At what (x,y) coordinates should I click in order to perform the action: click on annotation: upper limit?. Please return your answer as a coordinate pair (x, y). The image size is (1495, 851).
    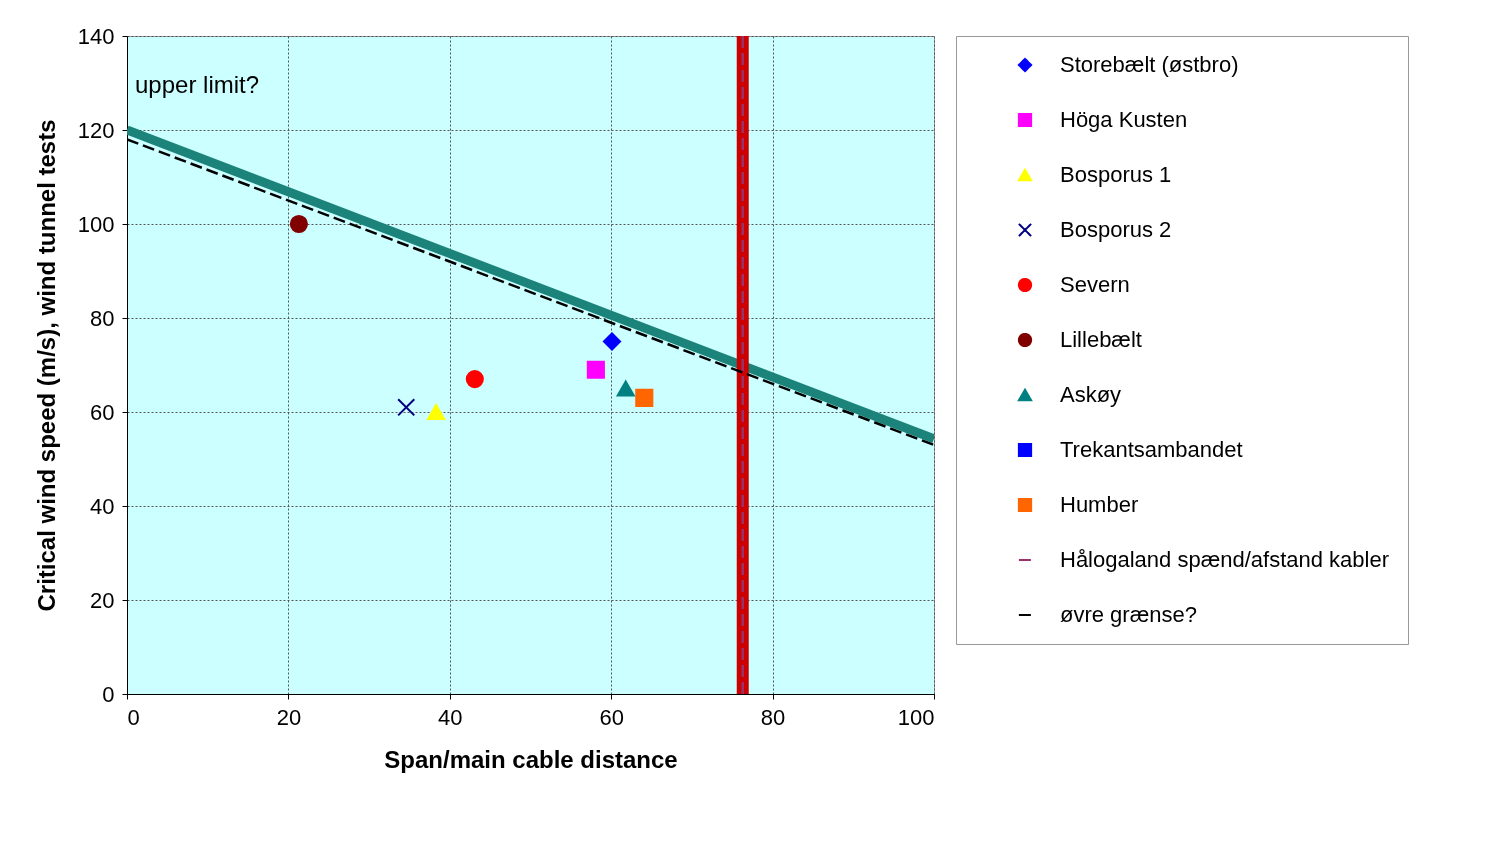
    Looking at the image, I should click on (197, 84).